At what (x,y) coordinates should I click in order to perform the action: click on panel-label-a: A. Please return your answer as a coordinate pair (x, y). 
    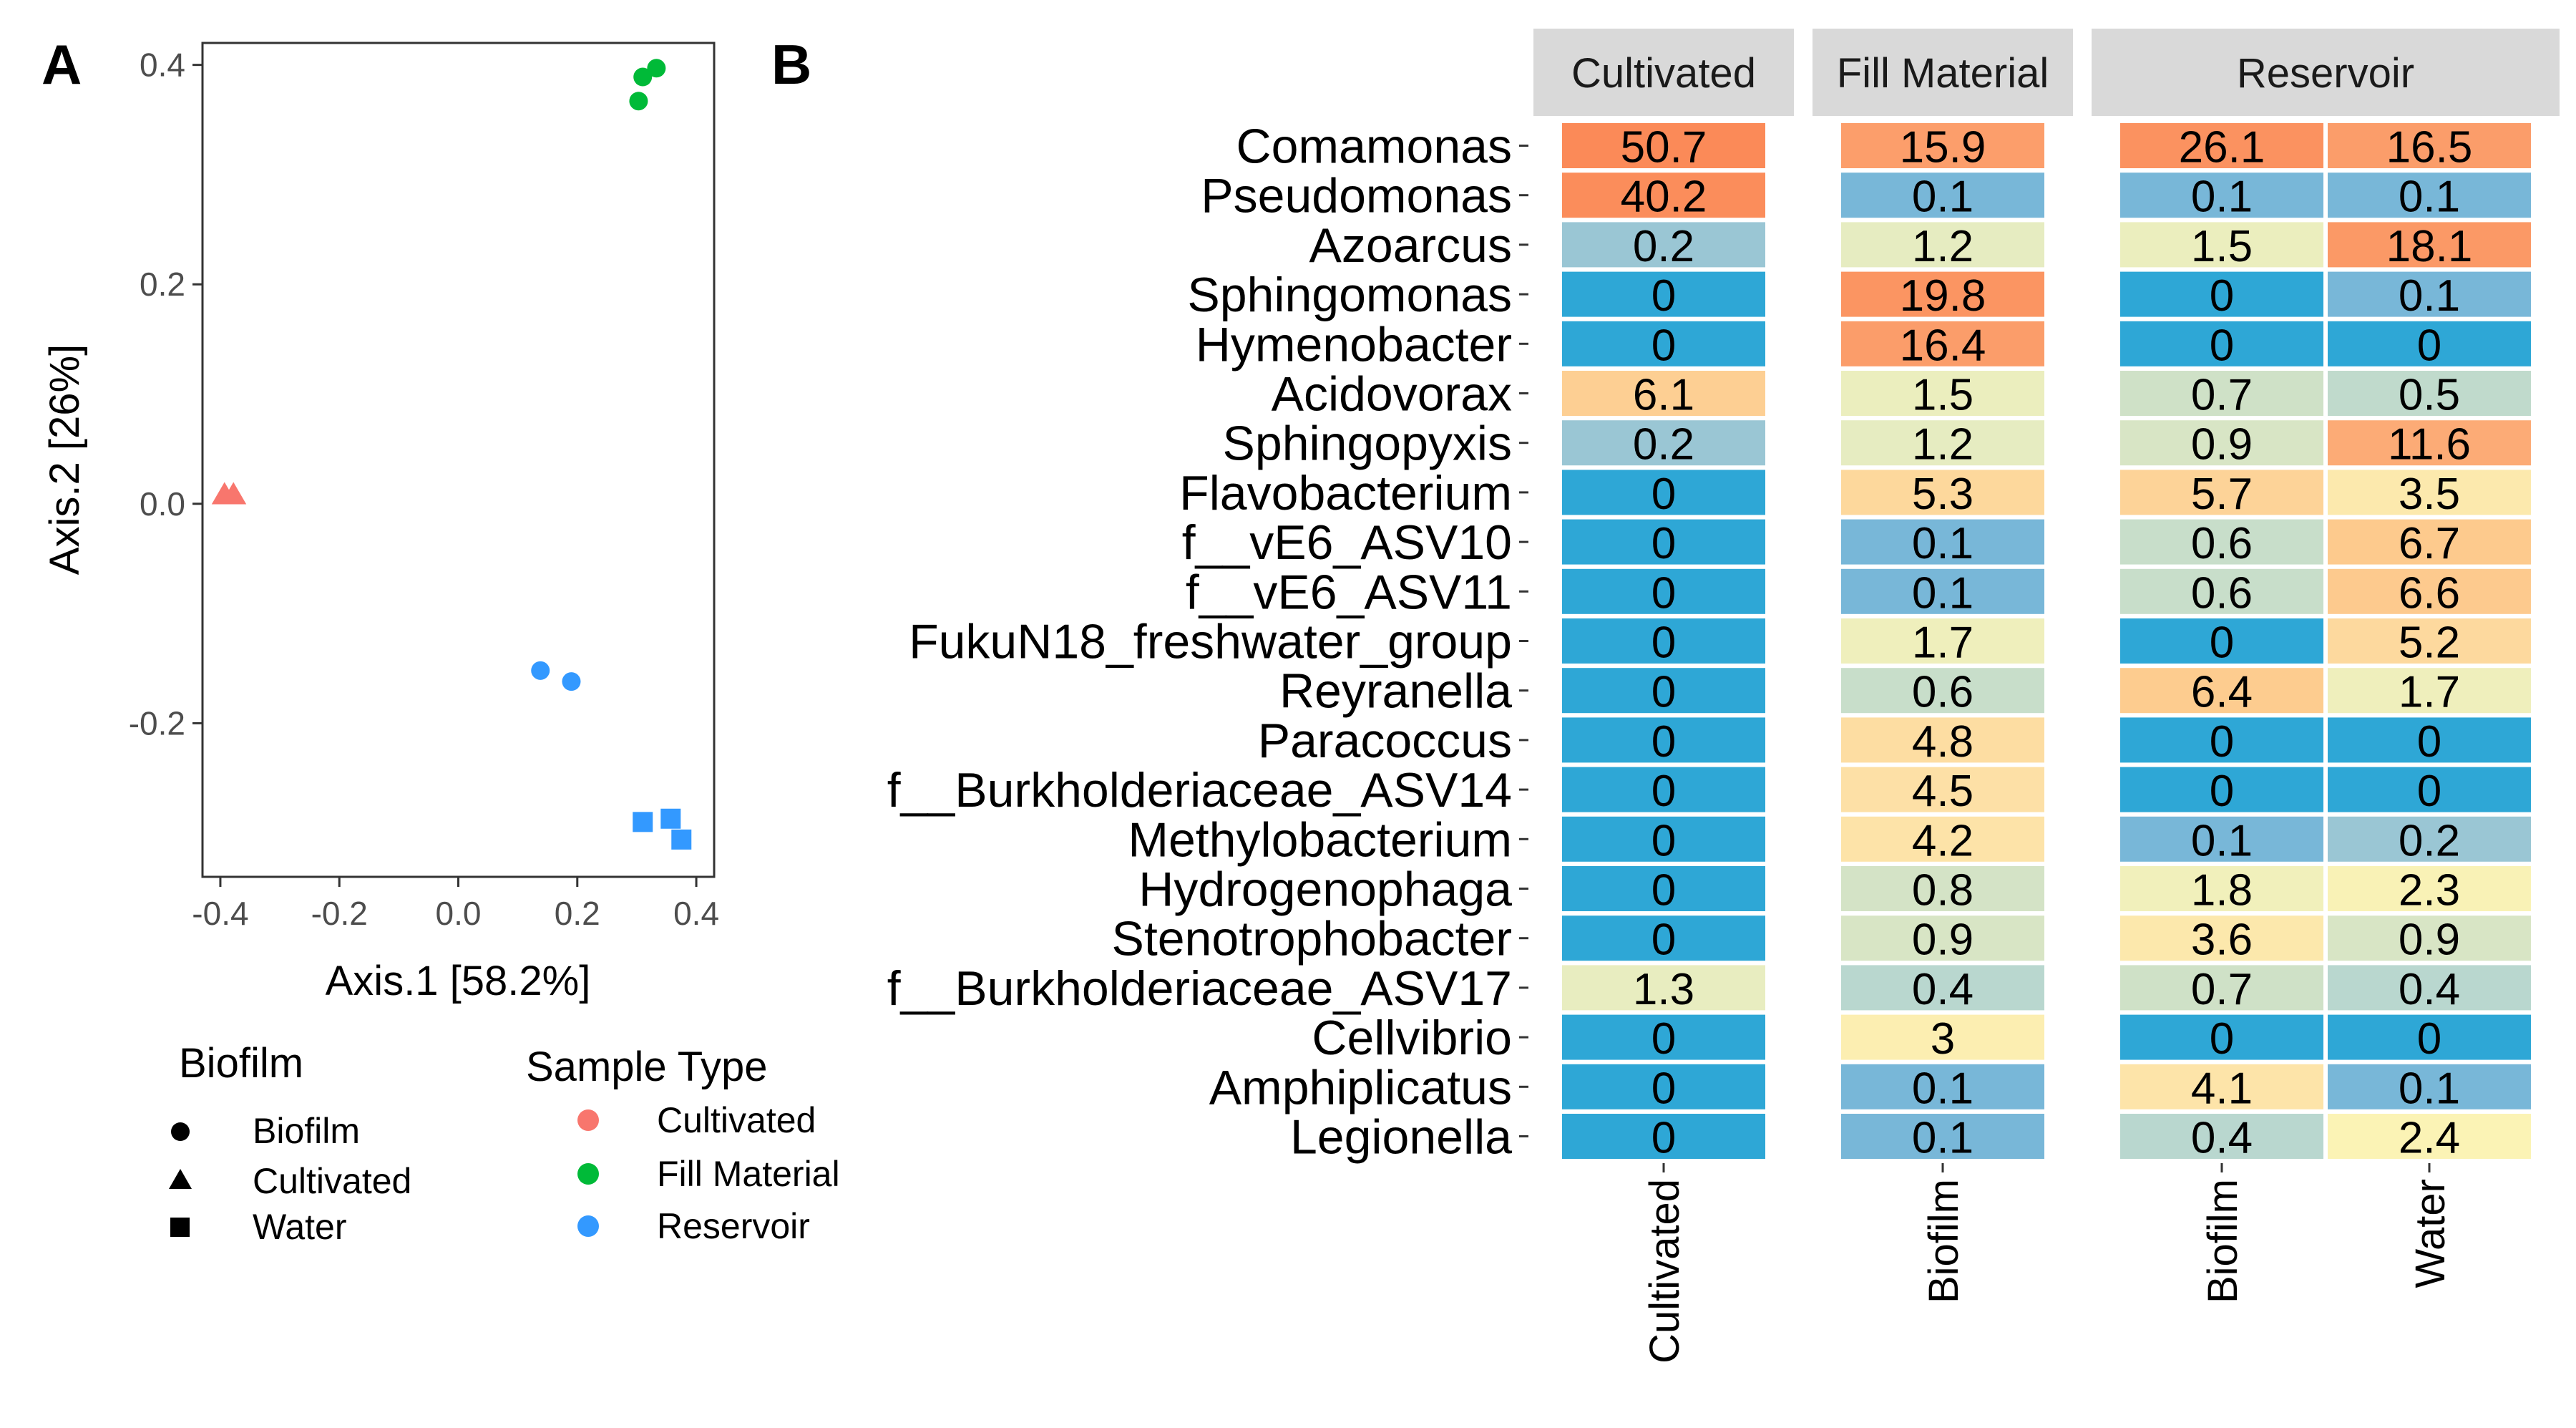
    Looking at the image, I should click on (62, 64).